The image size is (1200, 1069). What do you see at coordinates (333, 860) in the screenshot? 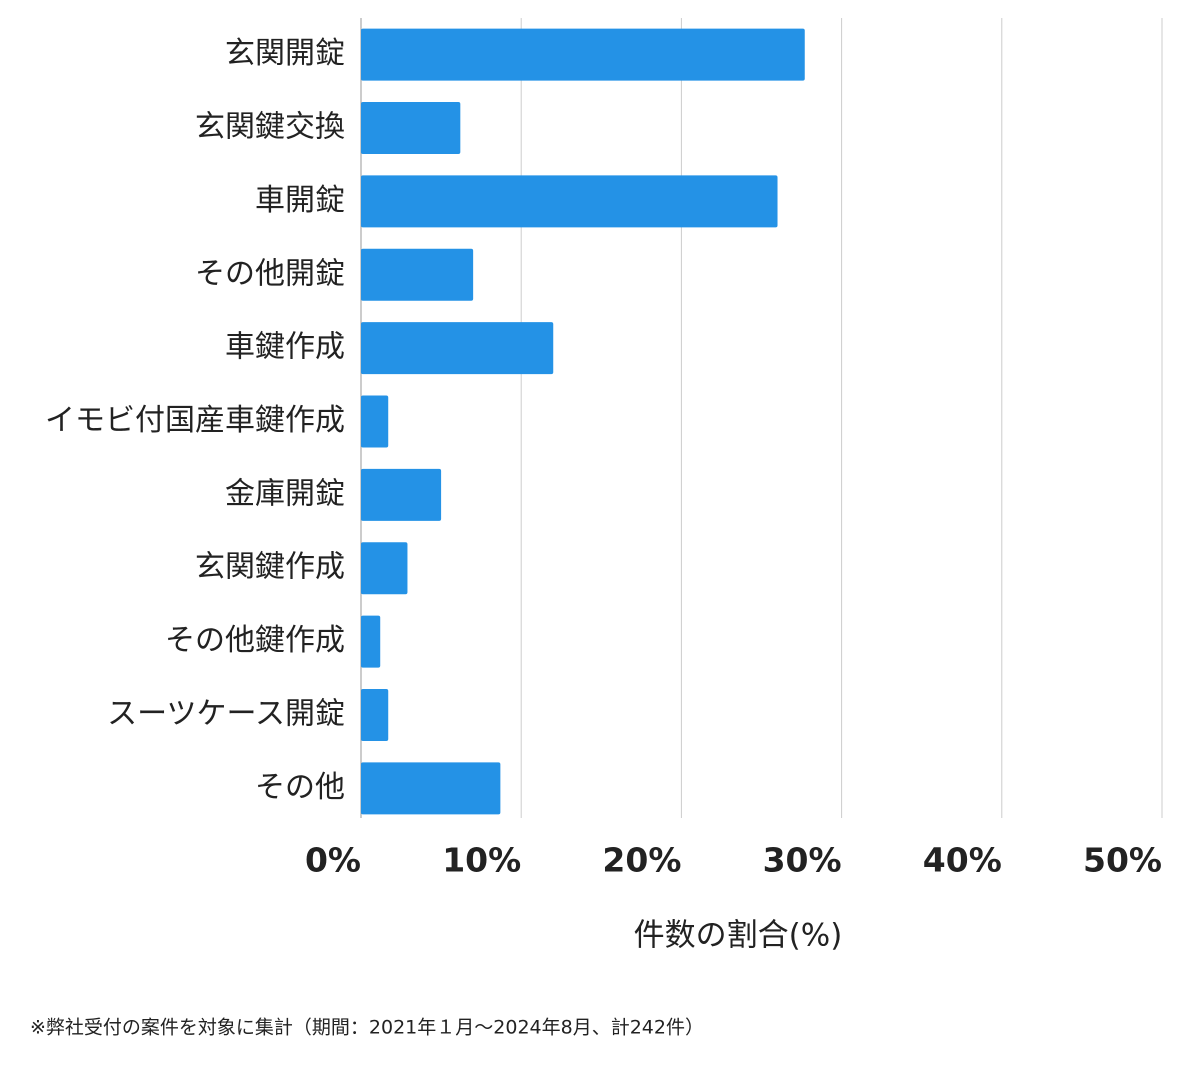
I see `x-tick-label: 0%` at bounding box center [333, 860].